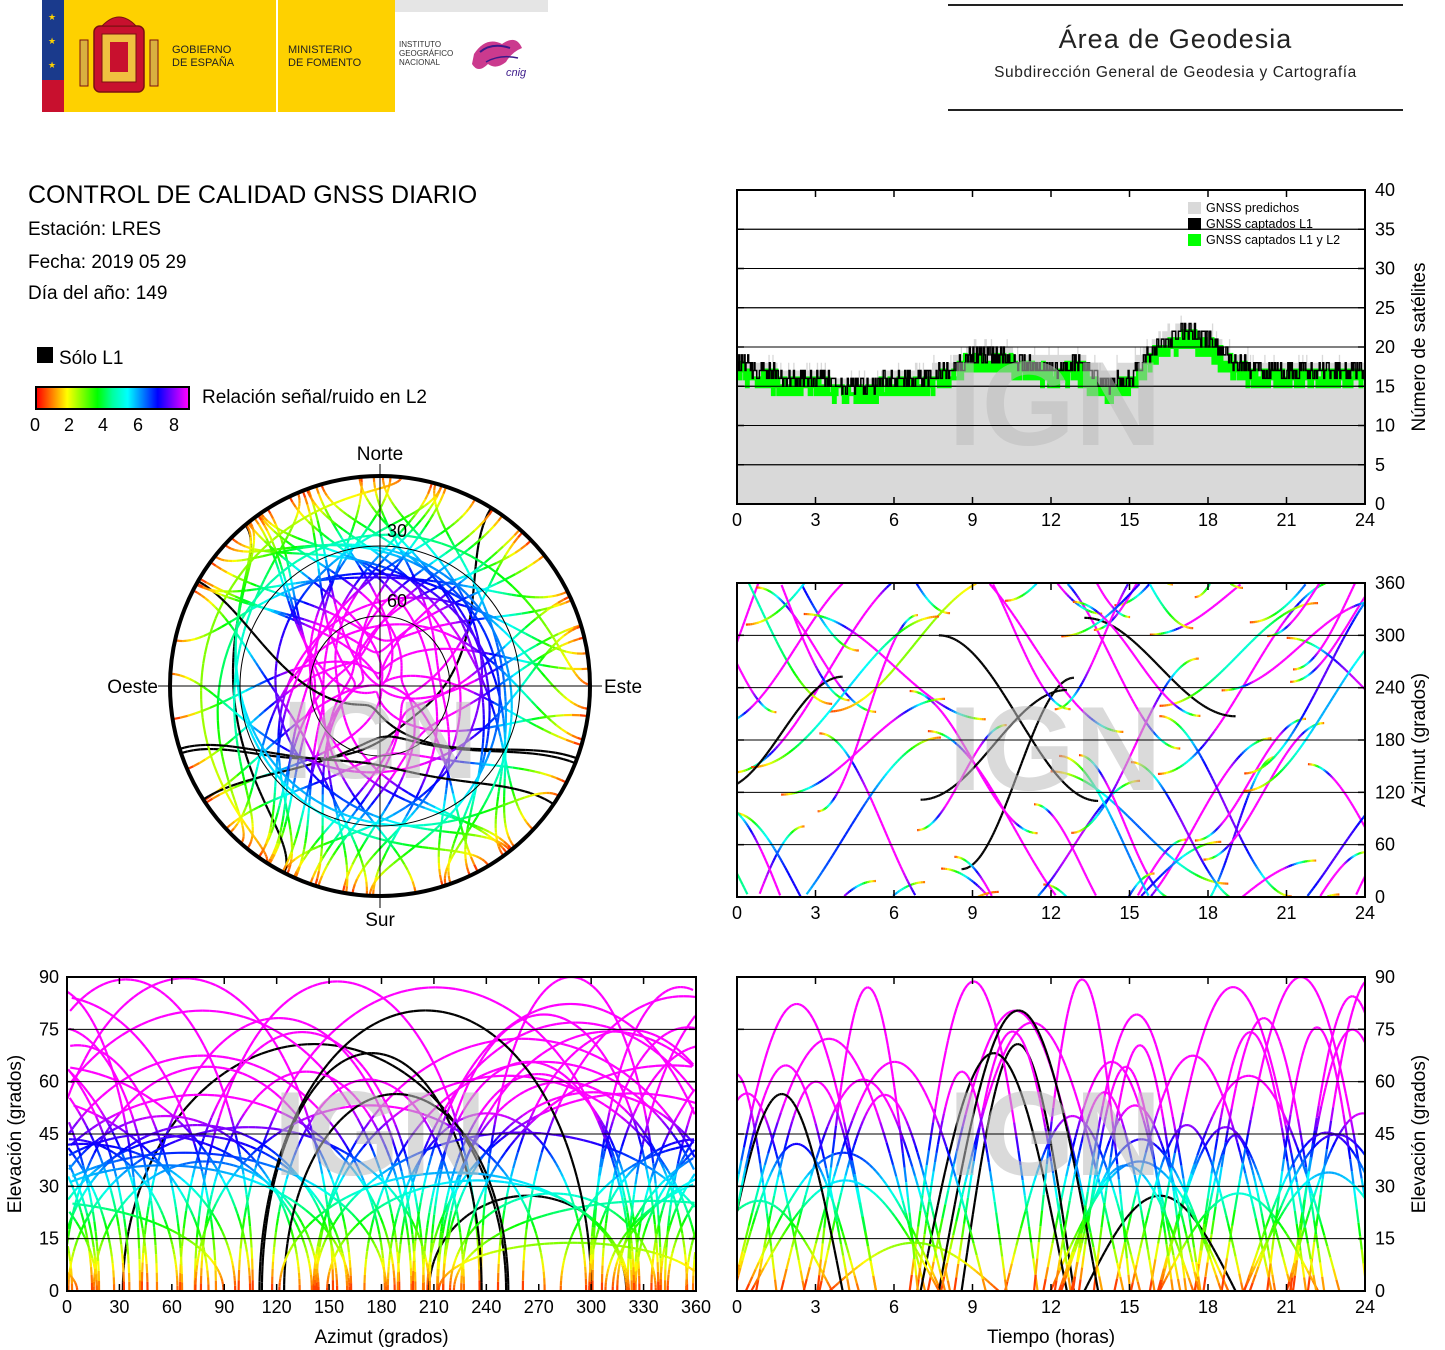 The width and height of the screenshot is (1445, 1350). Describe the element at coordinates (170, 56) in the screenshot. I see `gobierno-logo: GOBIERNO DE ESPAÑA` at that location.